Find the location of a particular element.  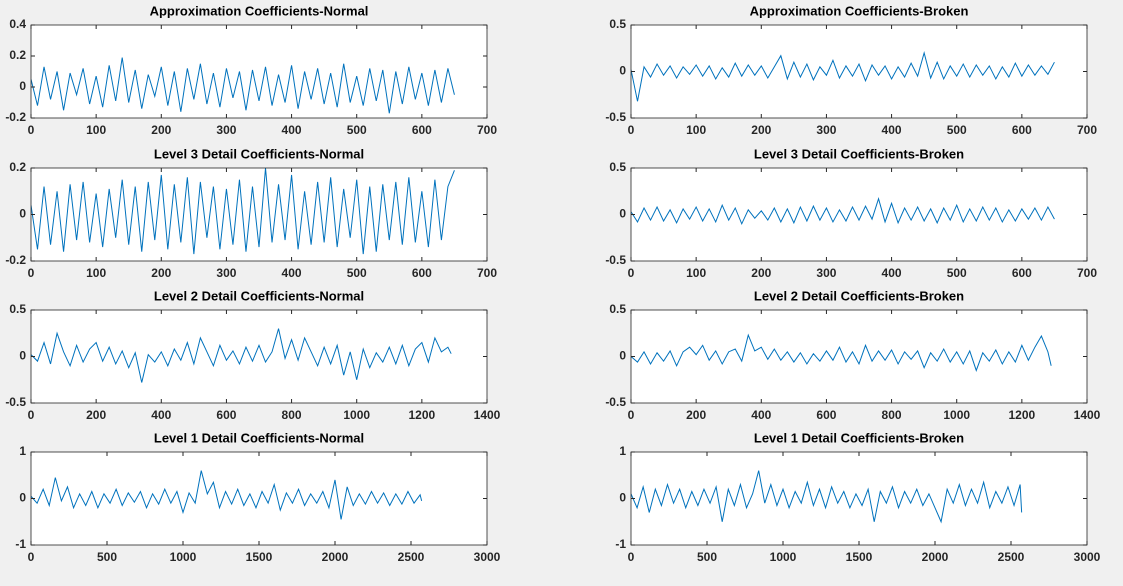

subplot-title: Level 2 Detail Coefficients-Broken is located at coordinates (859, 295).